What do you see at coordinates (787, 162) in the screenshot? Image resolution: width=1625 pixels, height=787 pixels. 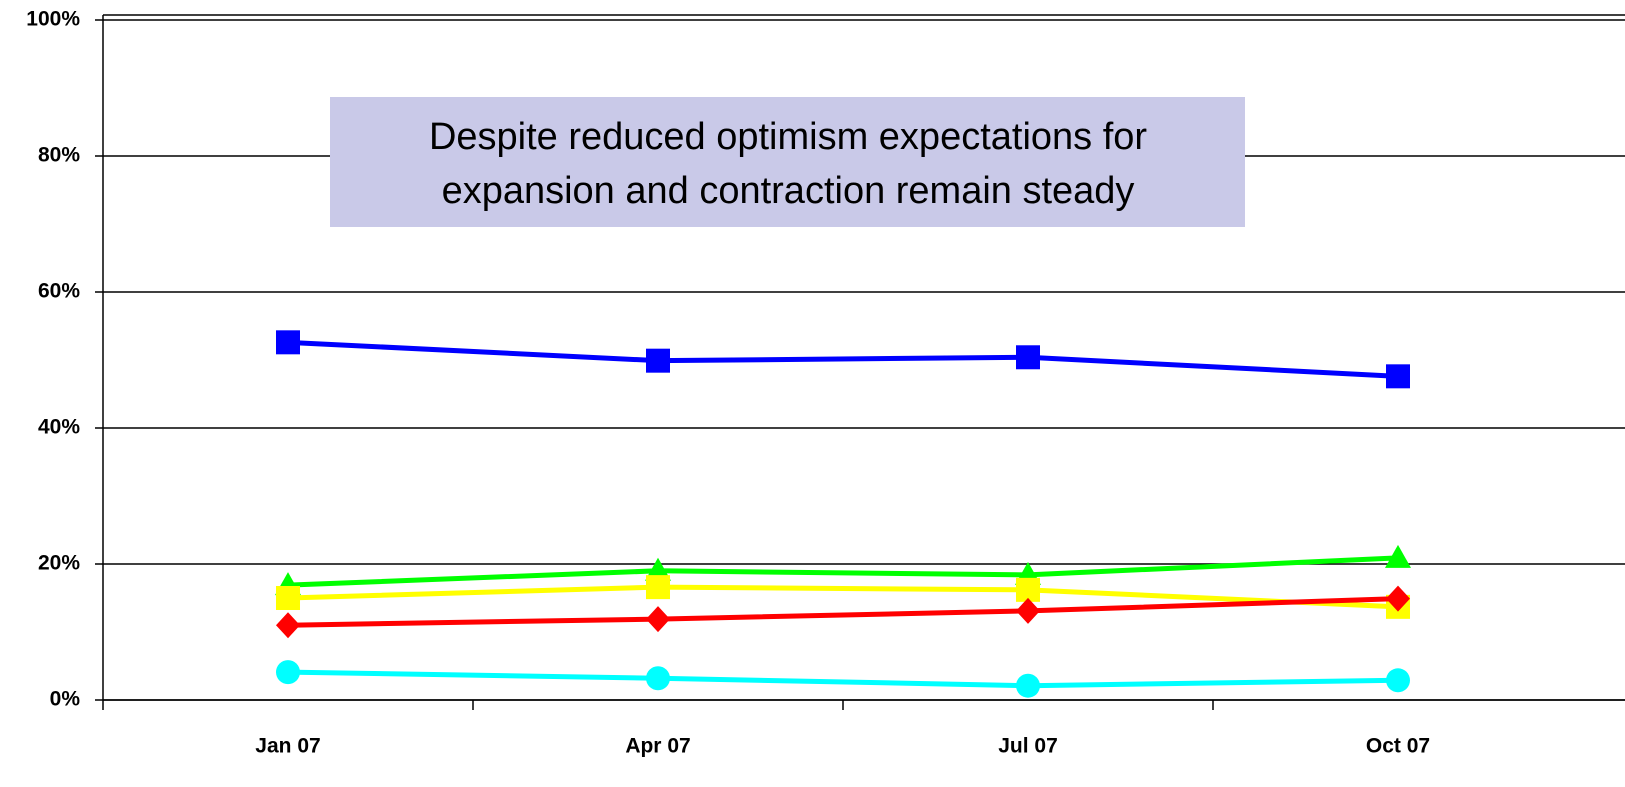 I see `annotation-box` at bounding box center [787, 162].